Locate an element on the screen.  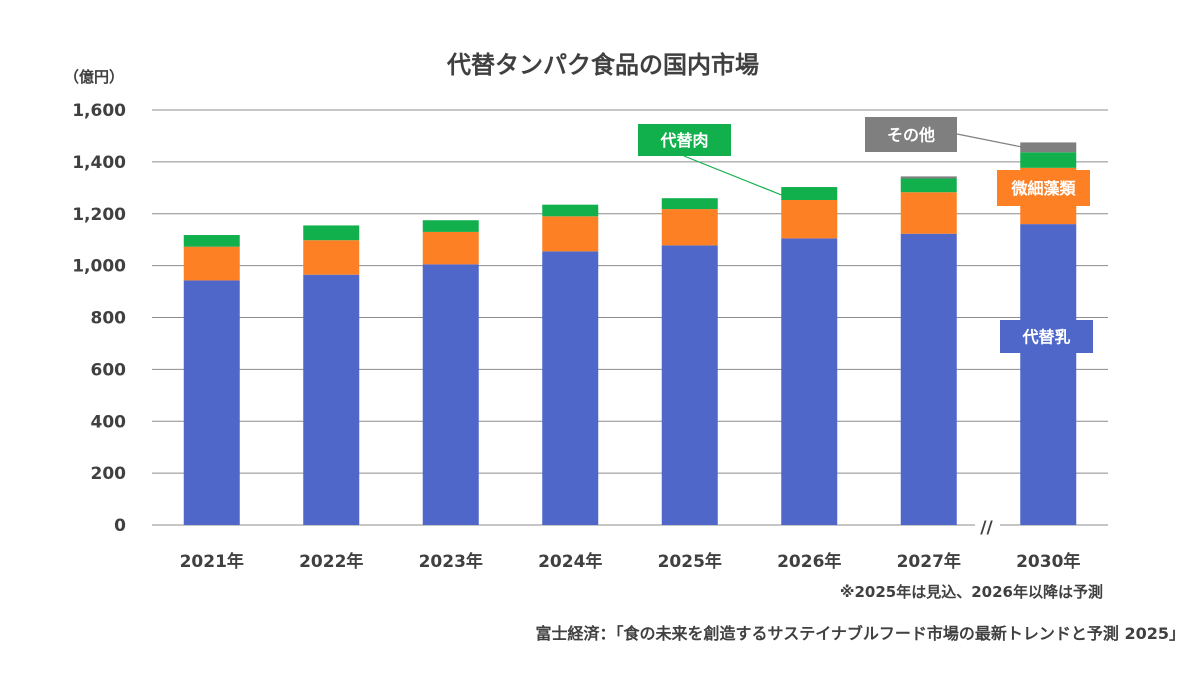
x-tick-label: 2021年 is located at coordinates (212, 561).